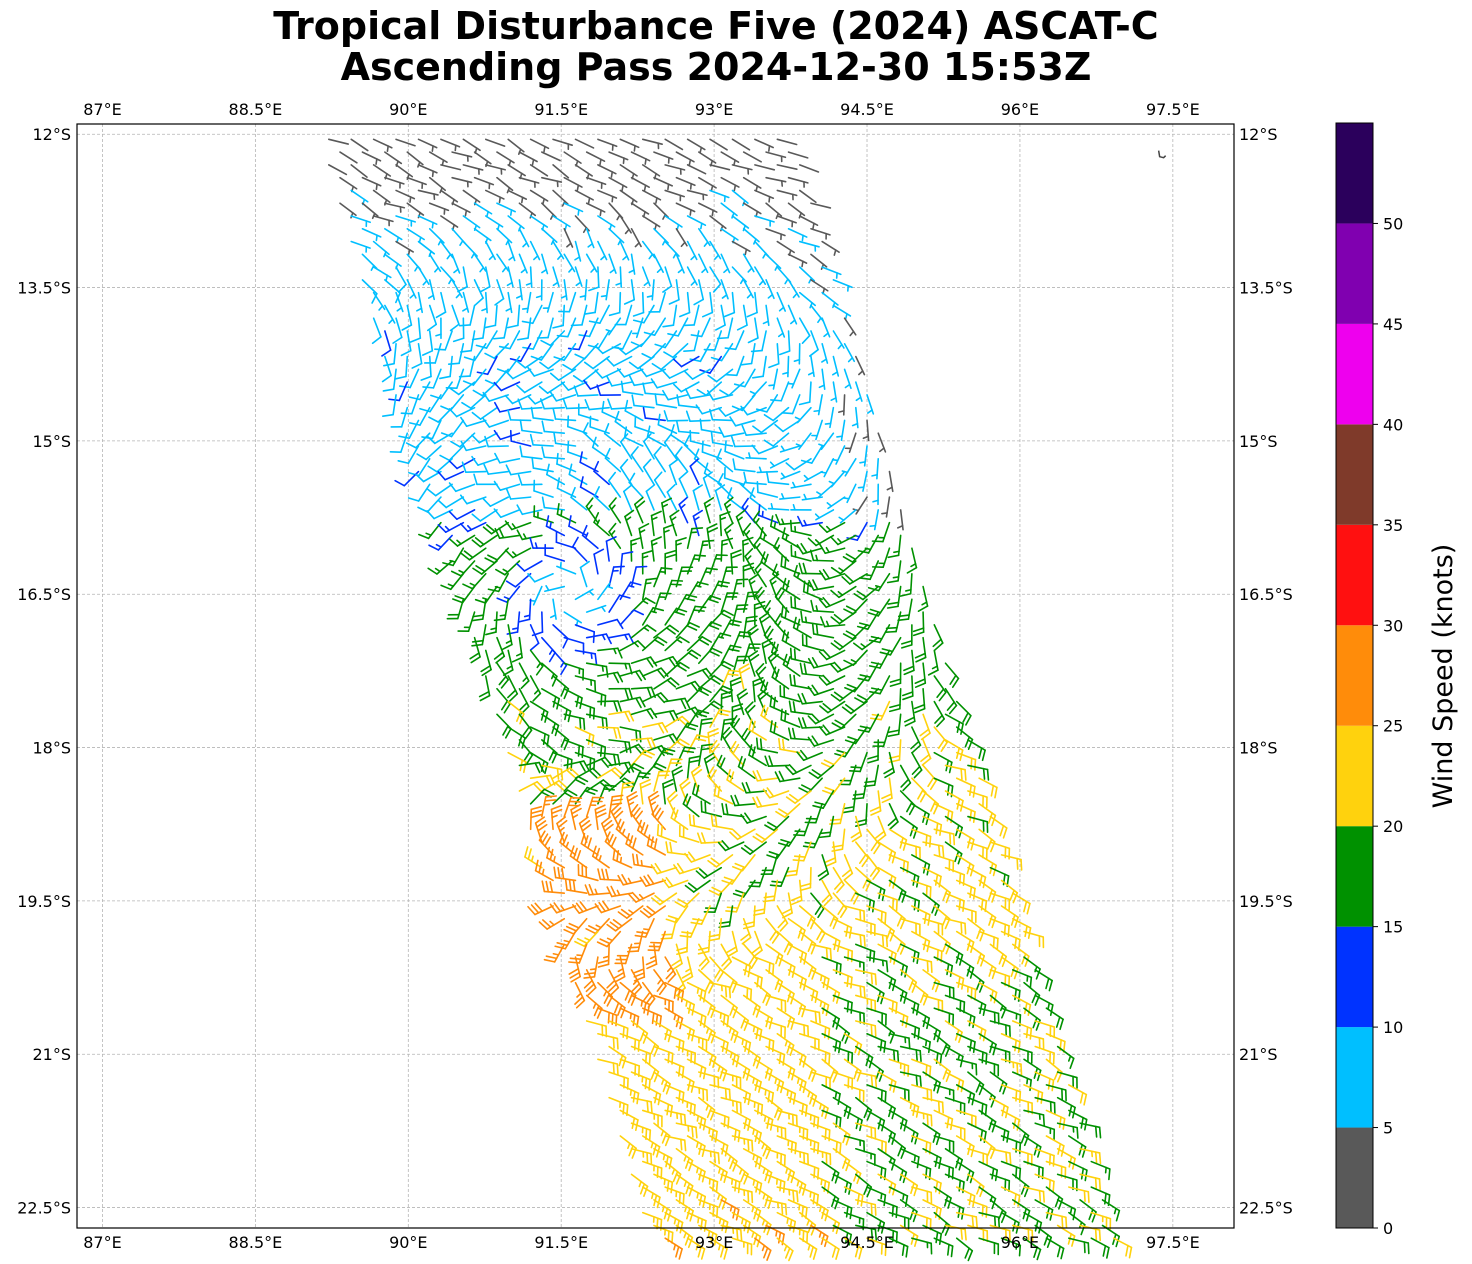  What do you see at coordinates (1354, 173) in the screenshot?
I see `colorbar-bin` at bounding box center [1354, 173].